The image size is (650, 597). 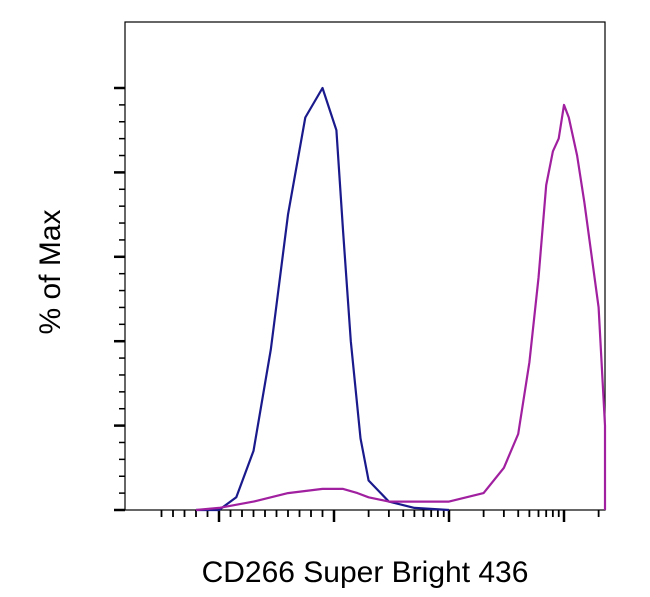 I want to click on y-axis-ticks, so click(x=119, y=299).